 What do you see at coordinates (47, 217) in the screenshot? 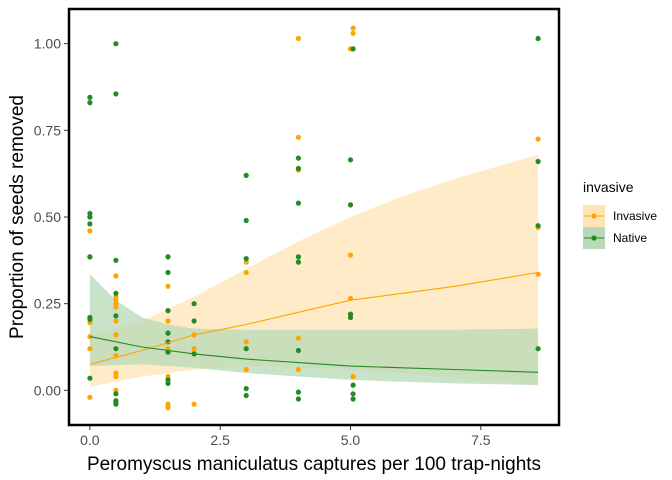
I see `y-tick-label: 0.50` at bounding box center [47, 217].